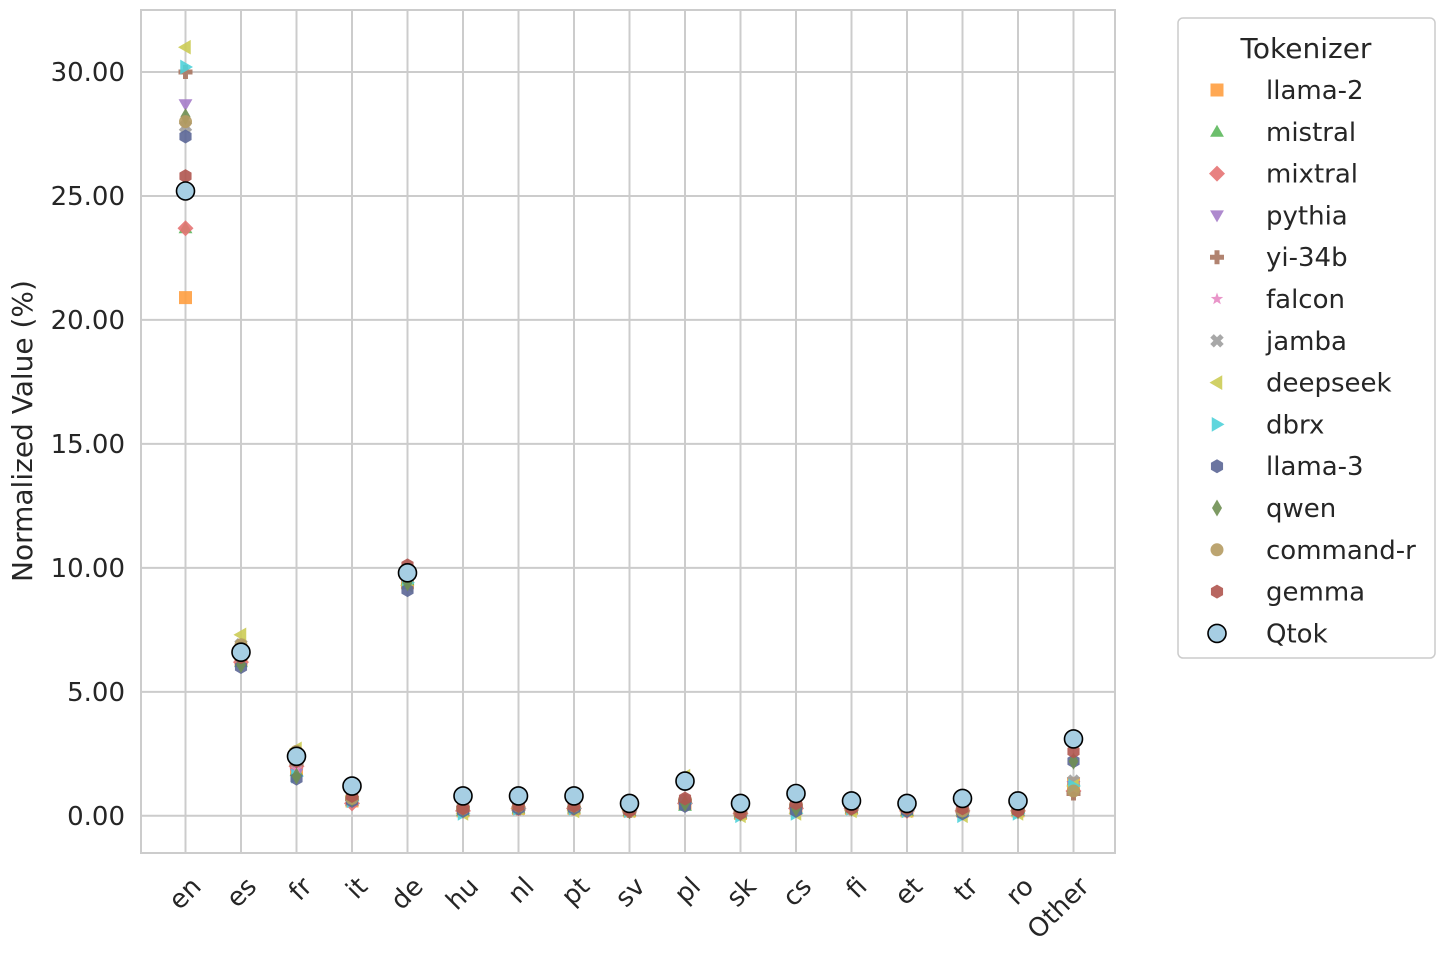 Image resolution: width=1445 pixels, height=955 pixels. Describe the element at coordinates (1217, 257) in the screenshot. I see `legend-marker-yi-34b` at that location.